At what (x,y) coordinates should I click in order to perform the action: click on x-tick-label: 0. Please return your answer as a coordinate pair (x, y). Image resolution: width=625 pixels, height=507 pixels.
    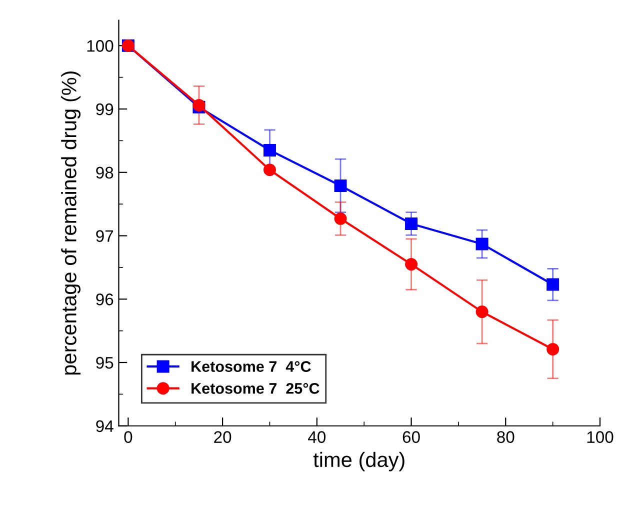
    Looking at the image, I should click on (128, 437).